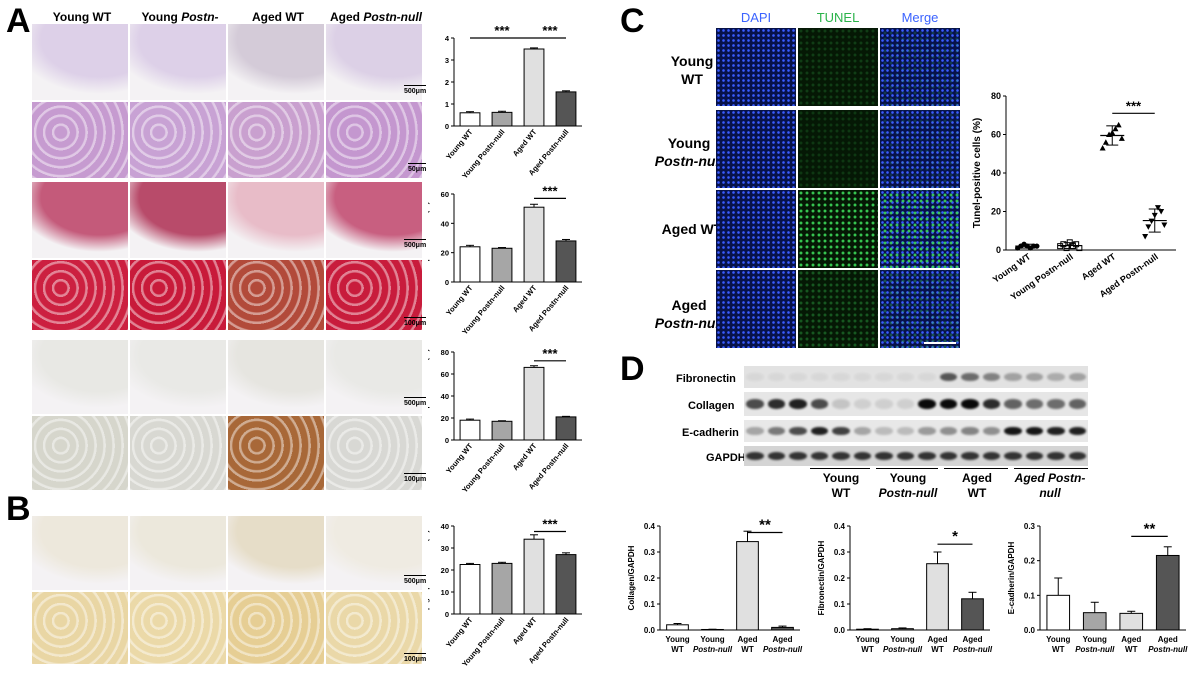  What do you see at coordinates (447, 82) in the screenshot?
I see `y-tick-label: 2` at bounding box center [447, 82].